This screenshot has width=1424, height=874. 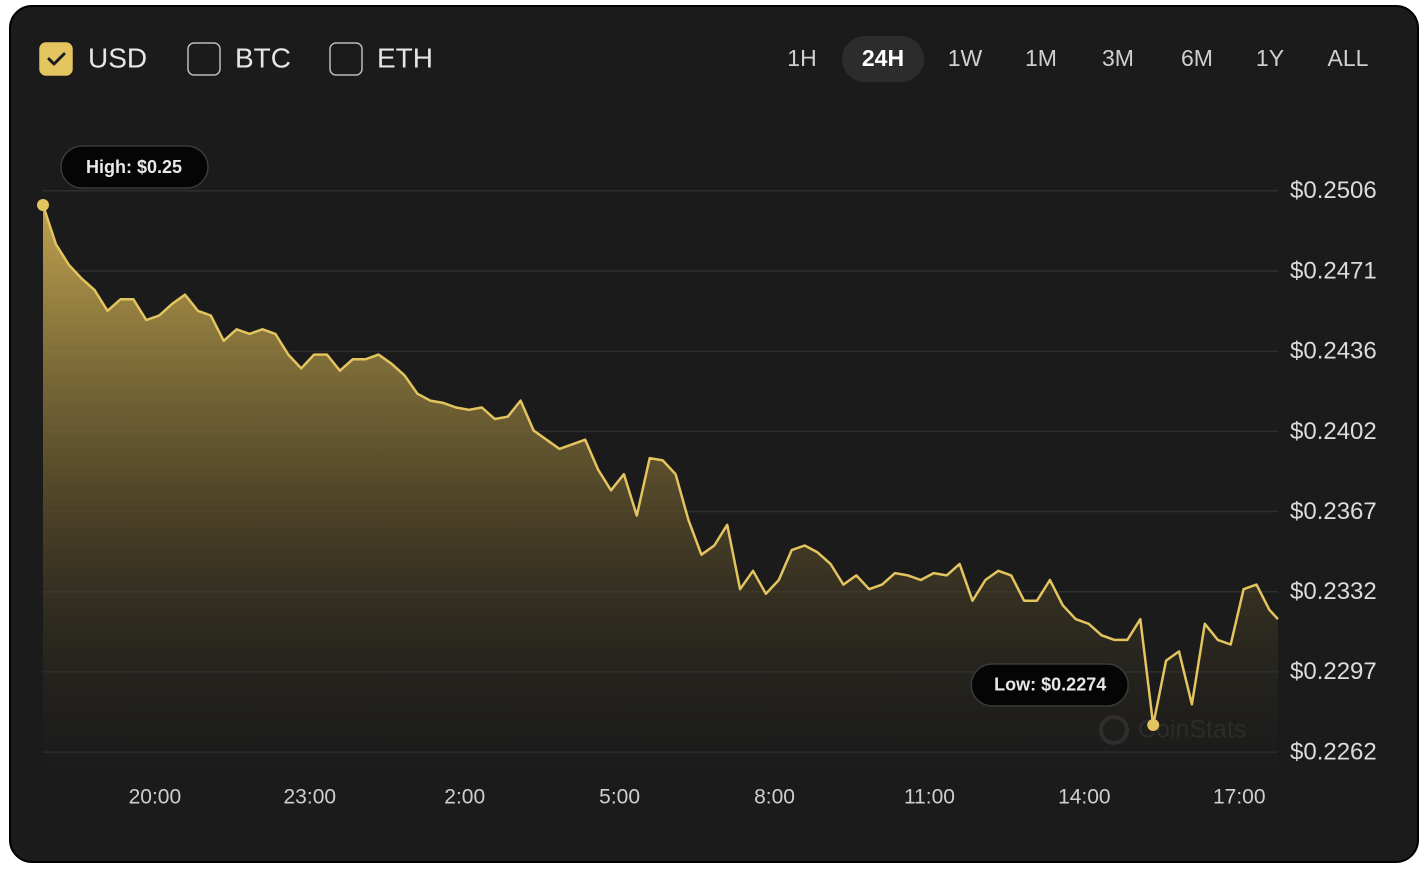 I want to click on currency-label: BTC, so click(x=263, y=57).